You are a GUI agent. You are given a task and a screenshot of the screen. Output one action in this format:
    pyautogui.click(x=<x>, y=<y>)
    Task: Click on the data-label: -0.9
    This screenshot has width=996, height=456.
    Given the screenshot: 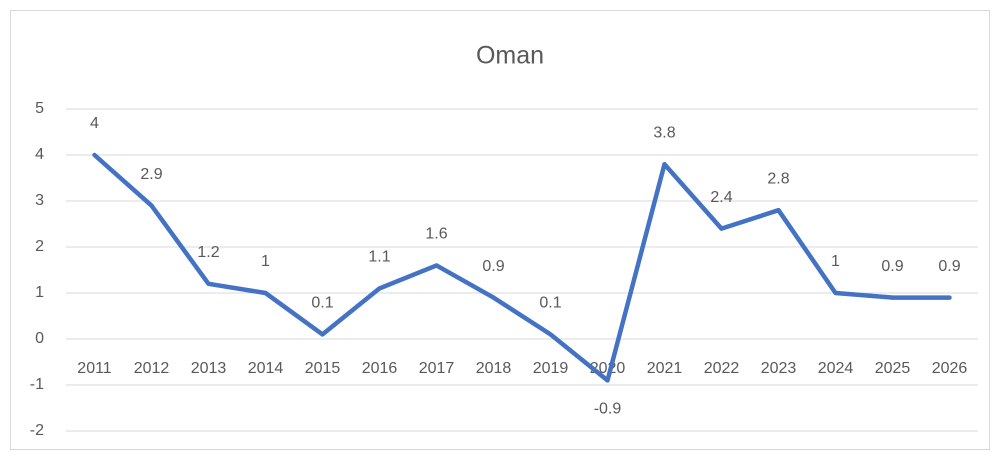 What is the action you would take?
    pyautogui.click(x=608, y=409)
    